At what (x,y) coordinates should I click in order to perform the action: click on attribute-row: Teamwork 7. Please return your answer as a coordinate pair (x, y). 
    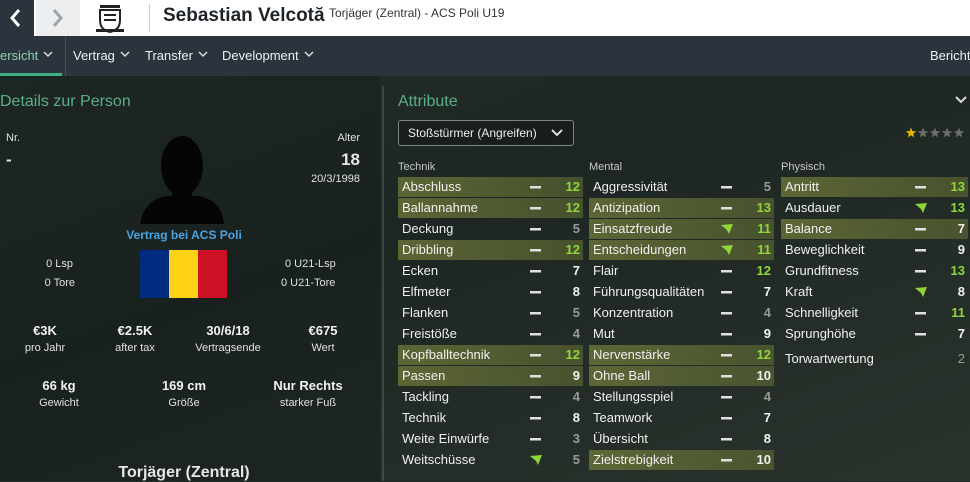
    Looking at the image, I should click on (681, 418).